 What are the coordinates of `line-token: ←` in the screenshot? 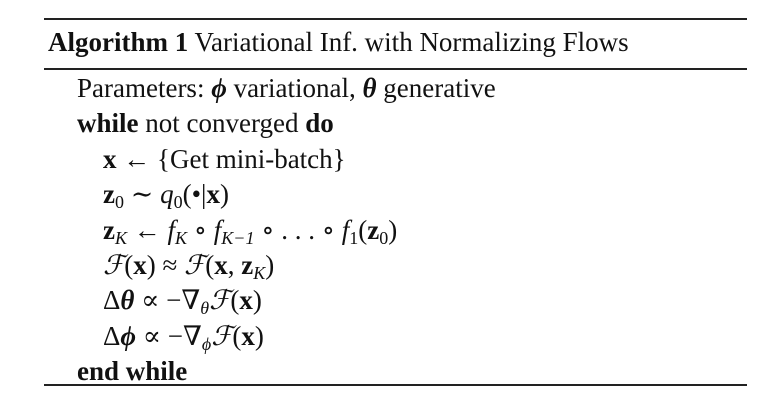 It's located at (147, 229).